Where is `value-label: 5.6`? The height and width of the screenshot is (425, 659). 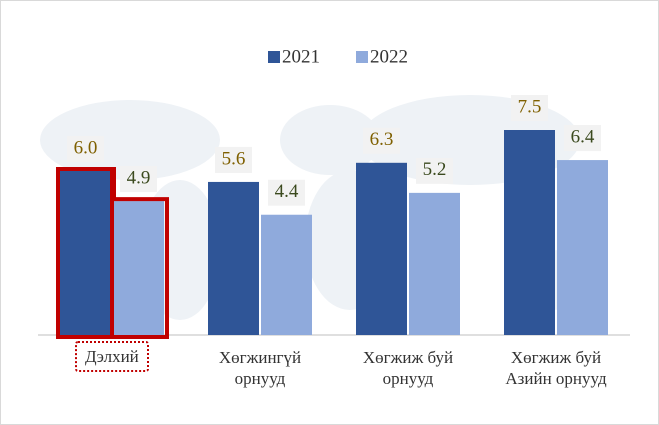
value-label: 5.6 is located at coordinates (234, 158).